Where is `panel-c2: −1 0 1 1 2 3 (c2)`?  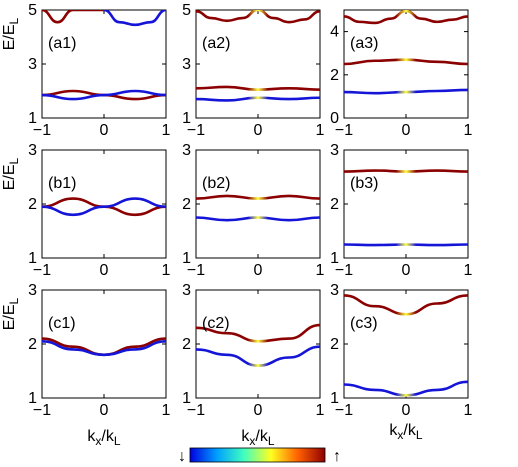 panel-c2: −1 0 1 1 2 3 (c2) is located at coordinates (253, 350).